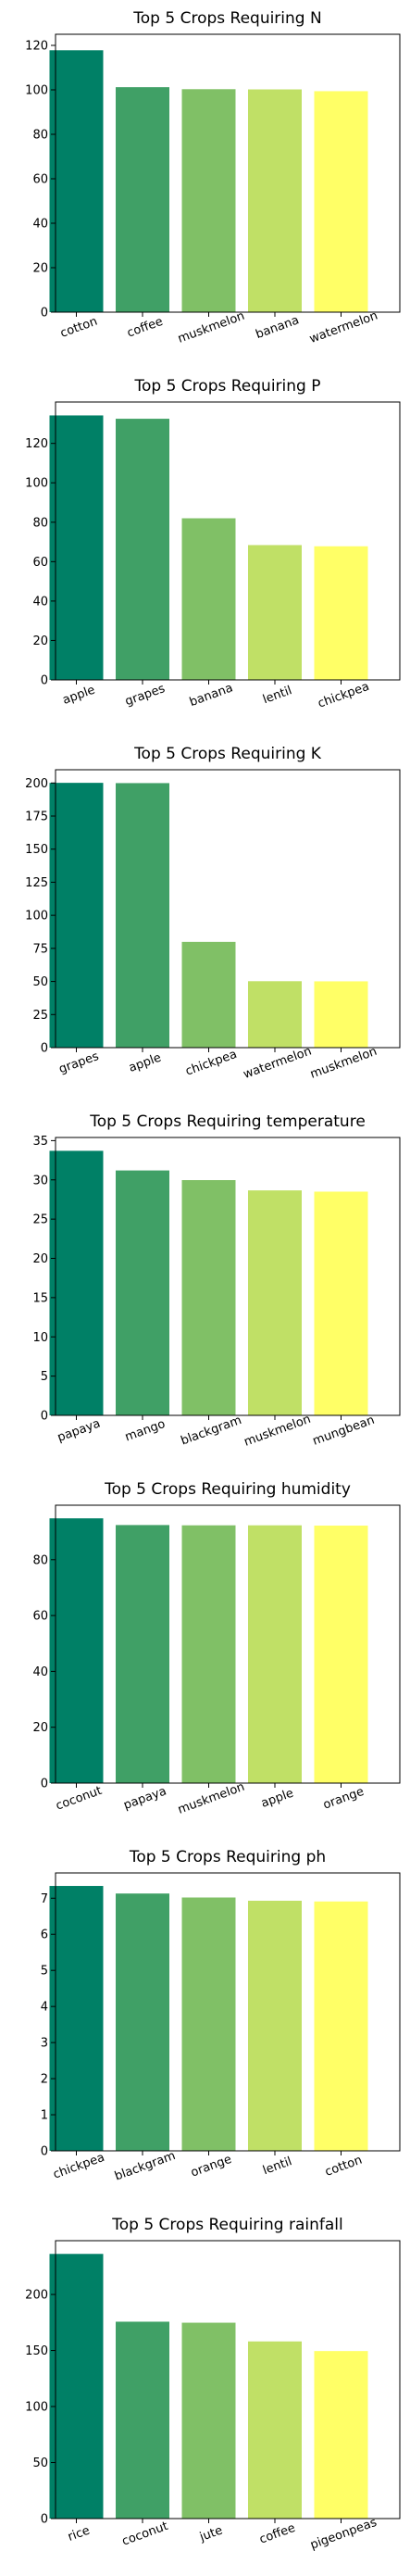 The image size is (410, 2576). Describe the element at coordinates (211, 2534) in the screenshot. I see `x-tick-label: jute` at that location.